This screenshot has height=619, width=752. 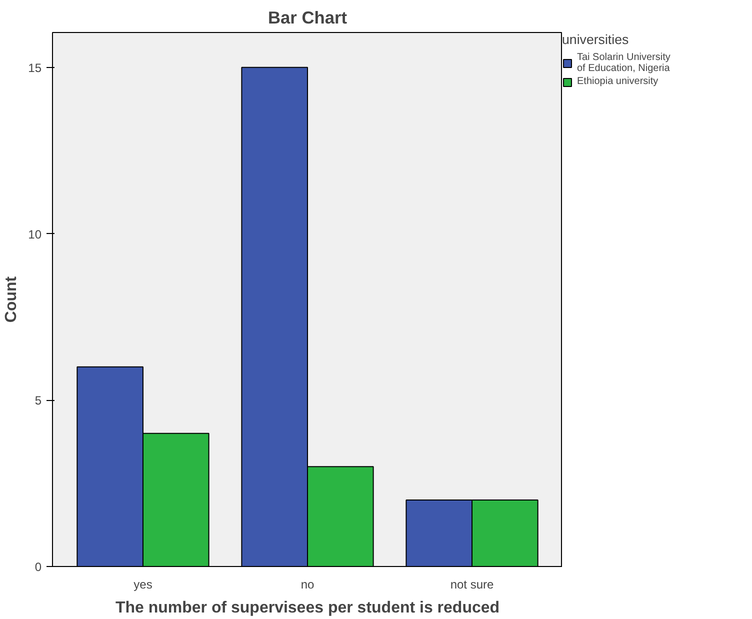 What do you see at coordinates (623, 63) in the screenshot?
I see `legend-label: Tai Solarin University of Education, Nigeria` at bounding box center [623, 63].